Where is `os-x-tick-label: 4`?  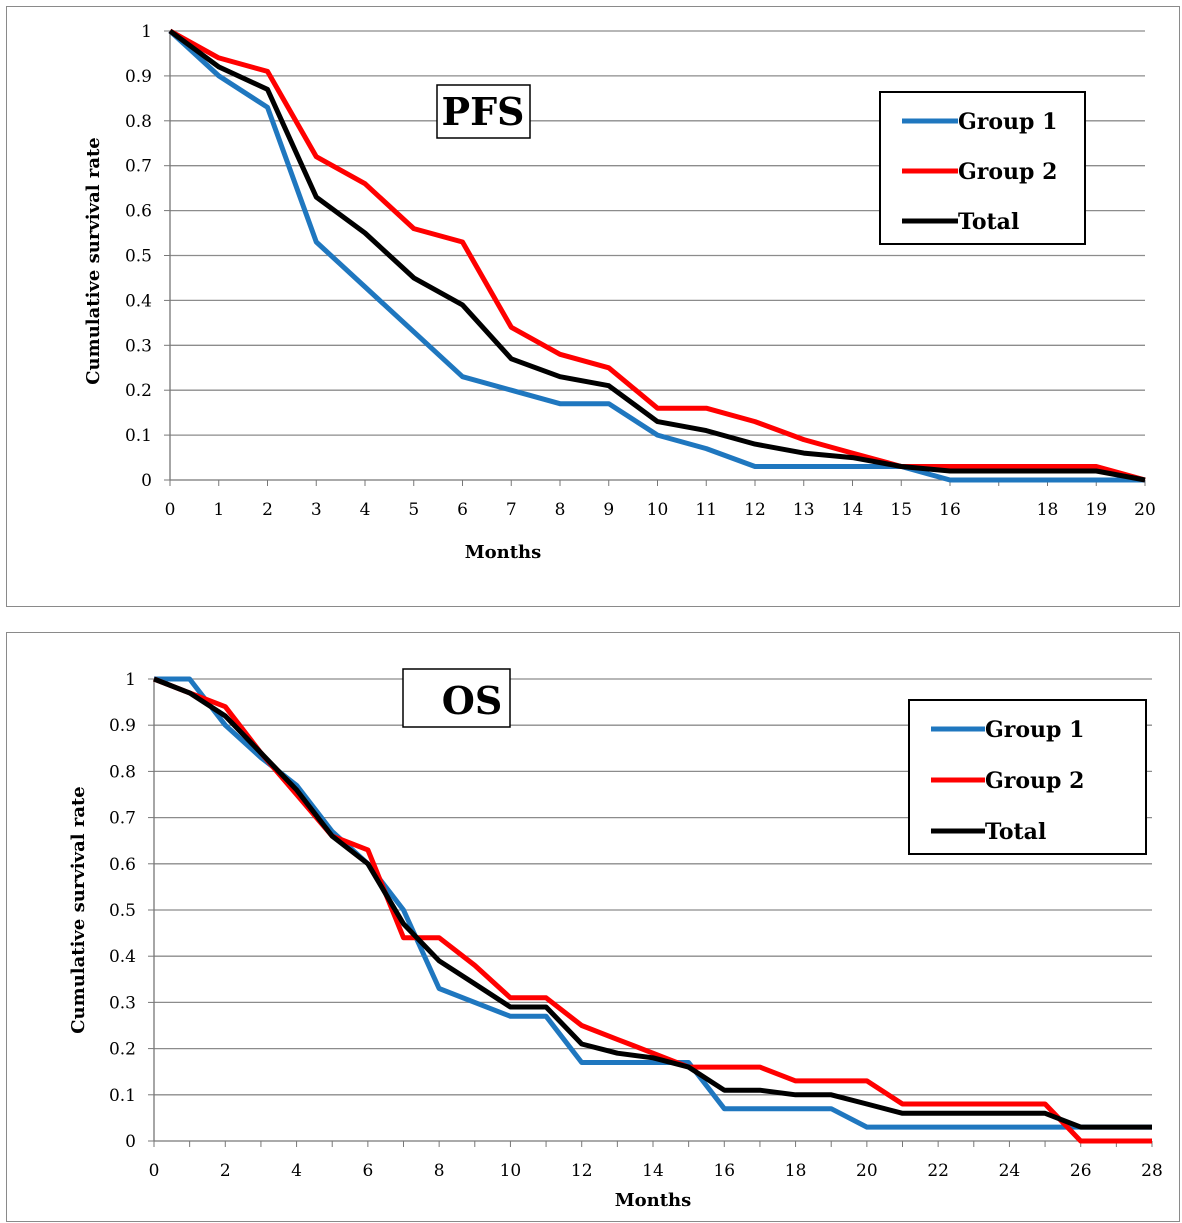
os-x-tick-label: 4 is located at coordinates (296, 1171).